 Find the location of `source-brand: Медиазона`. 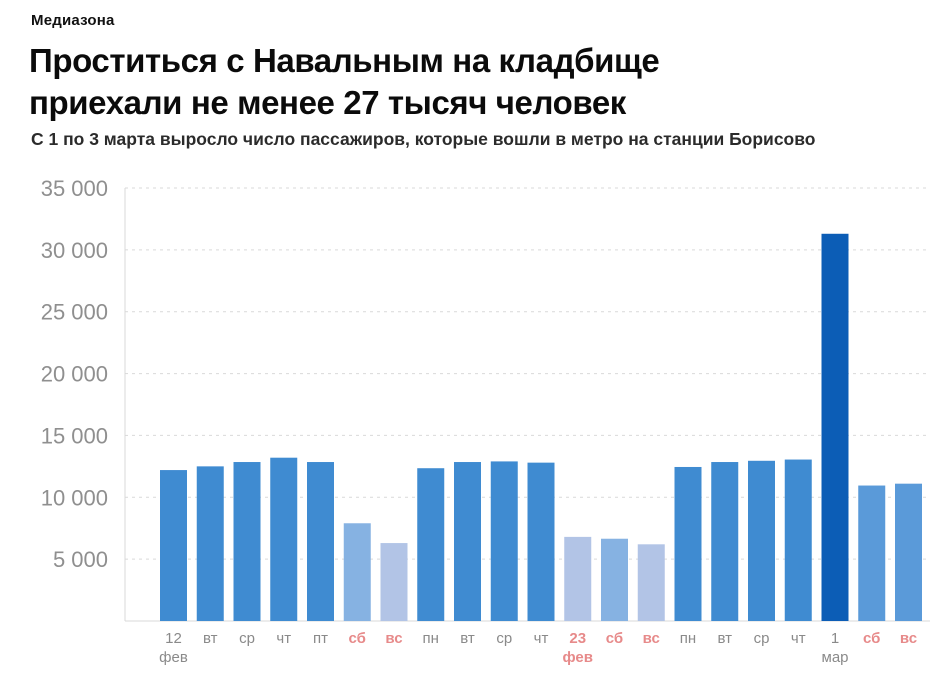

source-brand: Медиазона is located at coordinates (73, 20).